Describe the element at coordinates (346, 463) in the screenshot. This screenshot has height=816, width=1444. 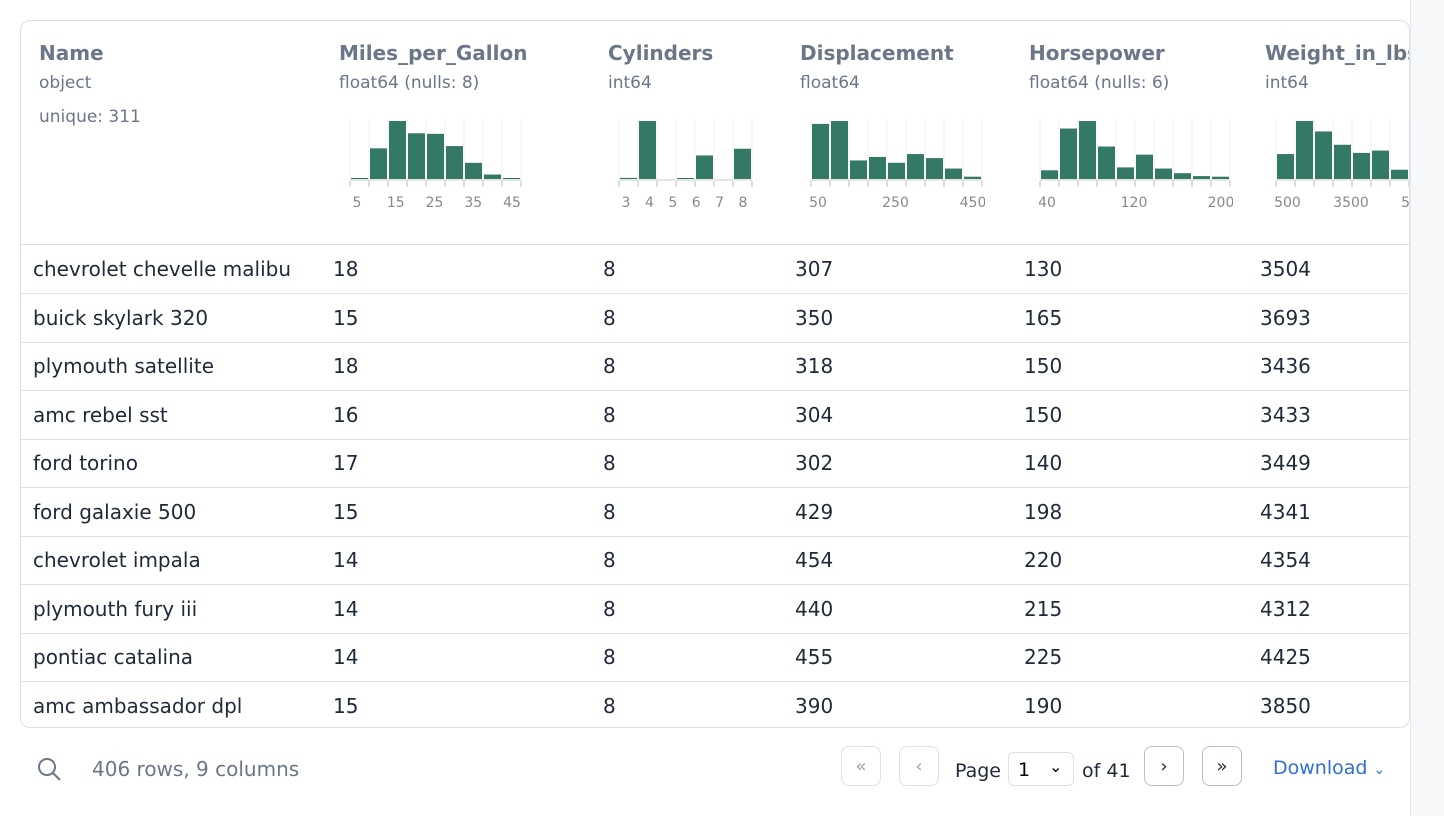
I see `table-cell: 17` at that location.